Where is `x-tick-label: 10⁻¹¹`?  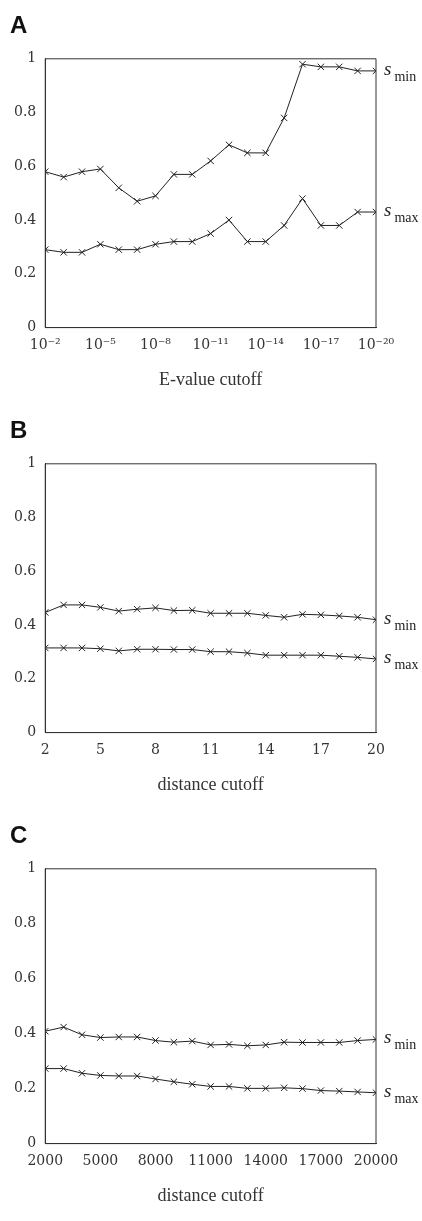
x-tick-label: 10⁻¹¹ is located at coordinates (210, 343).